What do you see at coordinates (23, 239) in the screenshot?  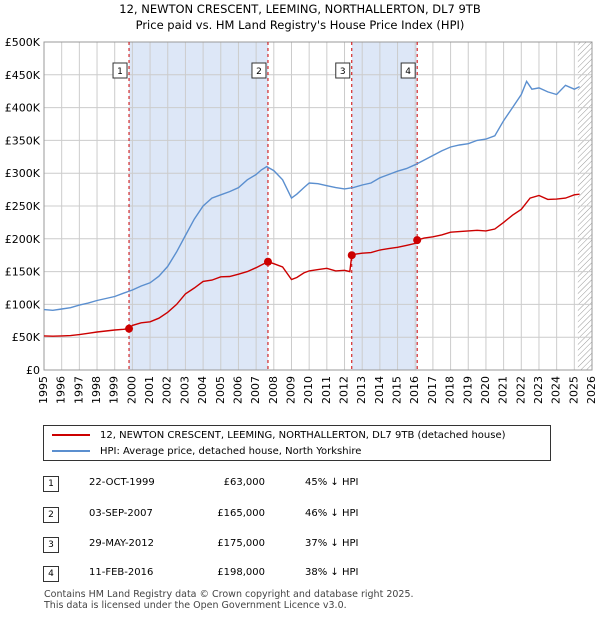 I see `y-tick-label: £200K` at bounding box center [23, 239].